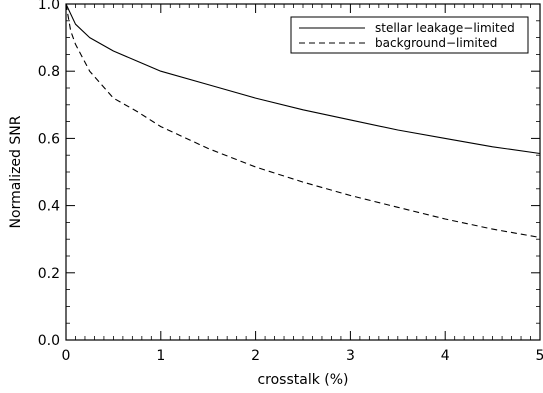 This screenshot has width=543, height=393. What do you see at coordinates (49, 207) in the screenshot?
I see `y-tick-label: 0.4` at bounding box center [49, 207].